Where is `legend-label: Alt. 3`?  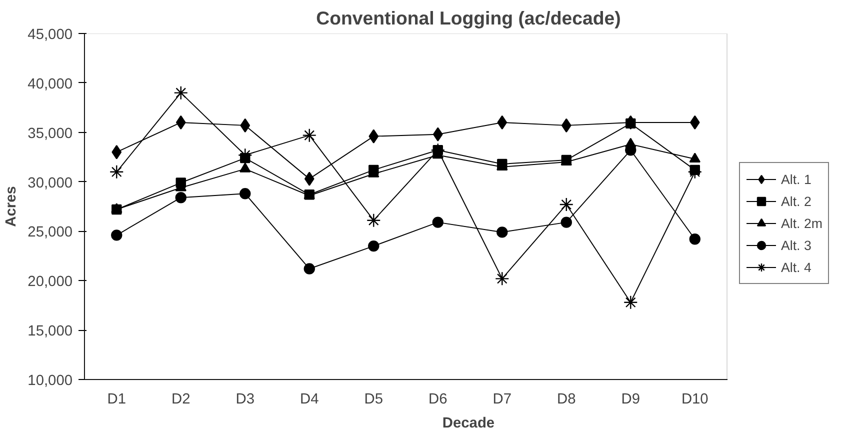
legend-label: Alt. 3 is located at coordinates (796, 245).